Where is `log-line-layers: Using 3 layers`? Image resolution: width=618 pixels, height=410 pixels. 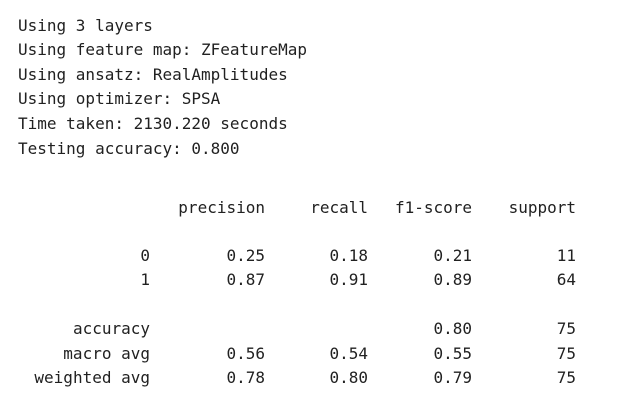 log-line-layers: Using 3 layers is located at coordinates (85, 25).